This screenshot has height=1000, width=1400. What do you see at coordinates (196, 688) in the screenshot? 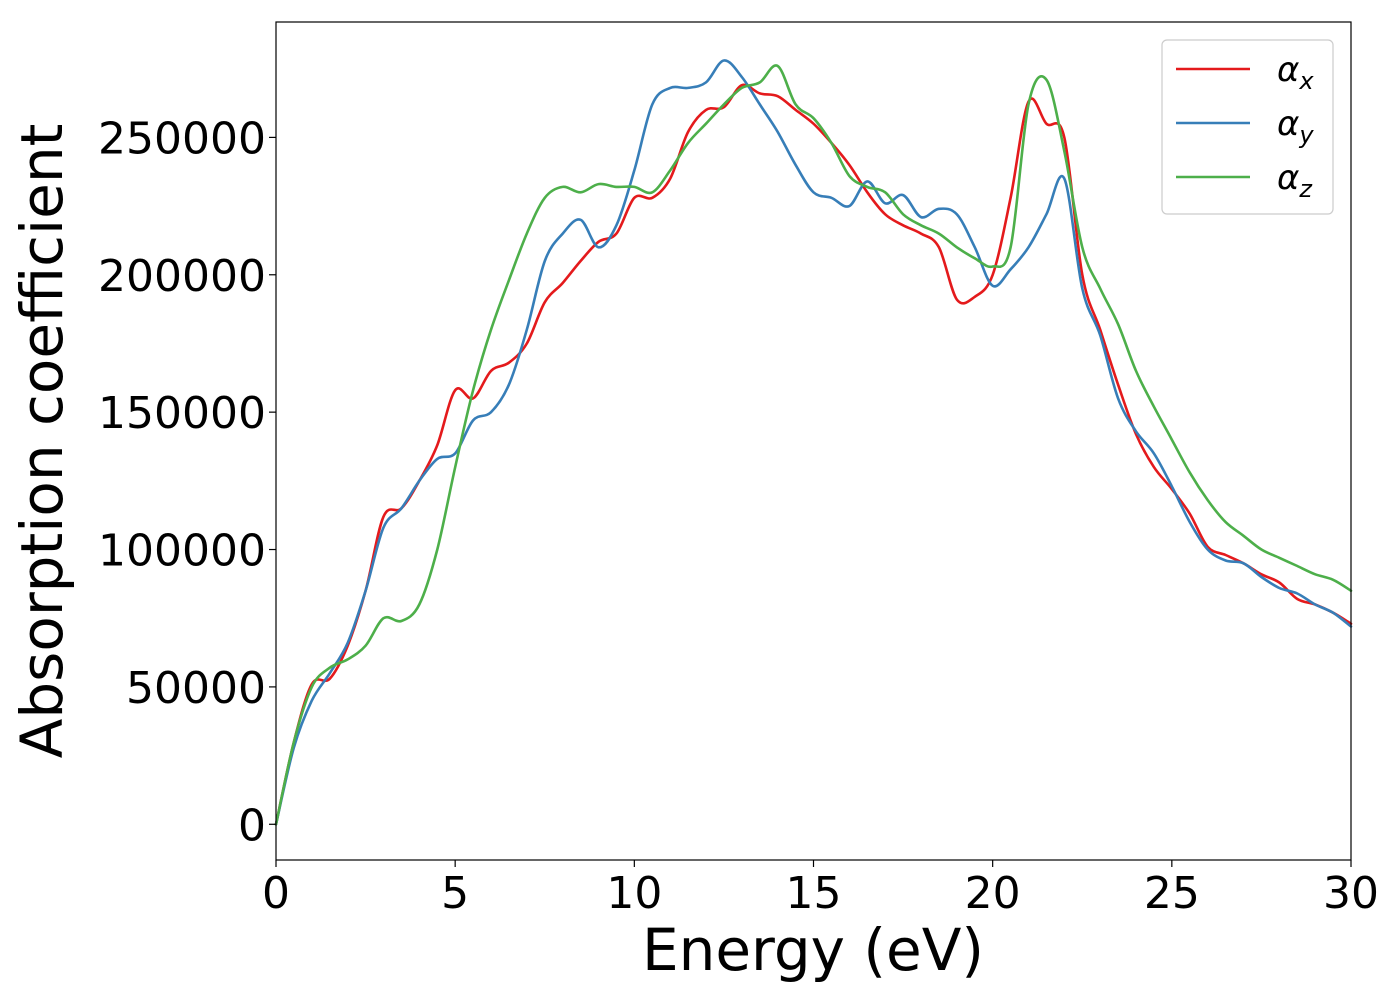
I see `y-tick-label: 50000` at bounding box center [196, 688].